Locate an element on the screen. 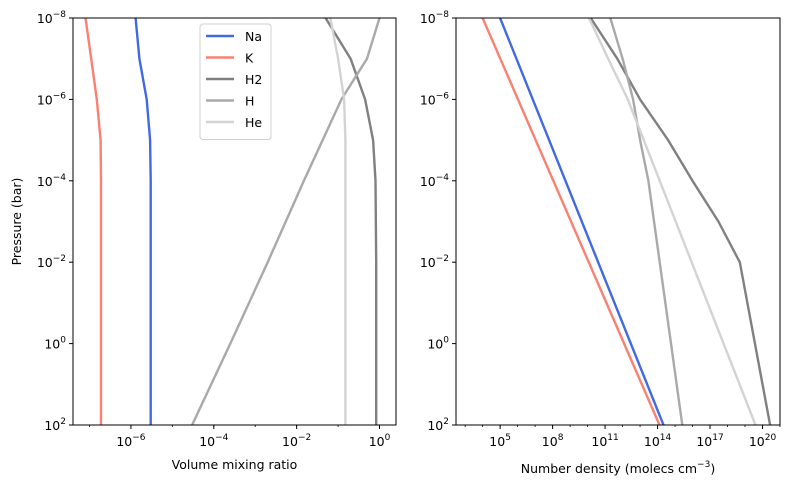 The height and width of the screenshot is (489, 790). series-line-h is located at coordinates (646, 221).